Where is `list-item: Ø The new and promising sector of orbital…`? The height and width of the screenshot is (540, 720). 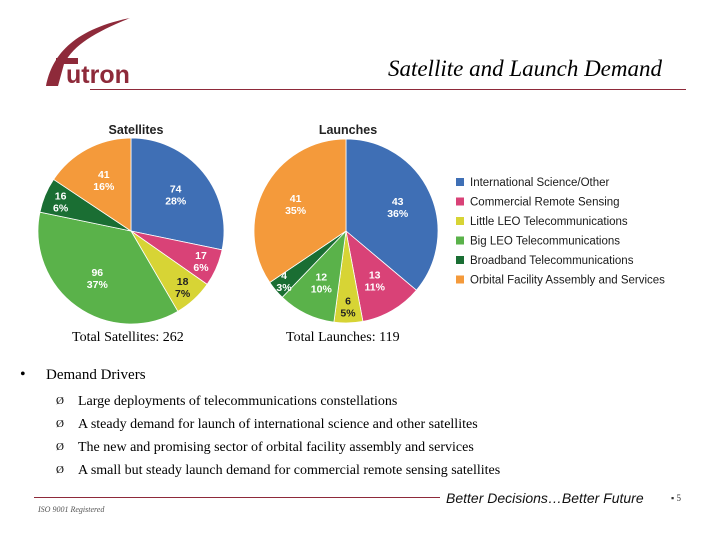 list-item: Ø The new and promising sector of orbital… is located at coordinates (378, 447).